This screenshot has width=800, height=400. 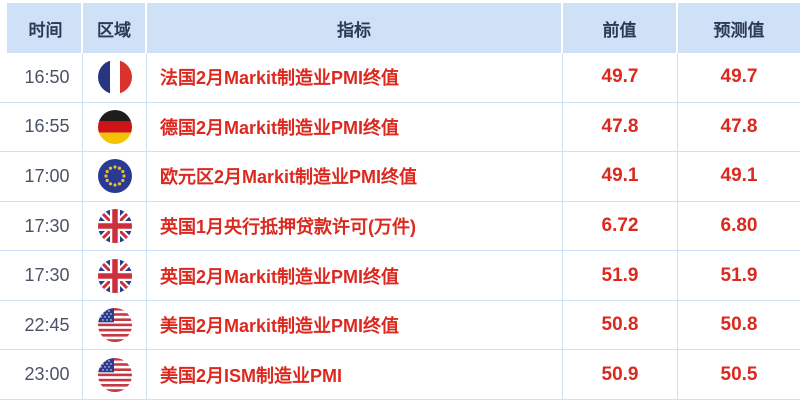 I want to click on time-cell: 22:45, so click(x=41, y=325).